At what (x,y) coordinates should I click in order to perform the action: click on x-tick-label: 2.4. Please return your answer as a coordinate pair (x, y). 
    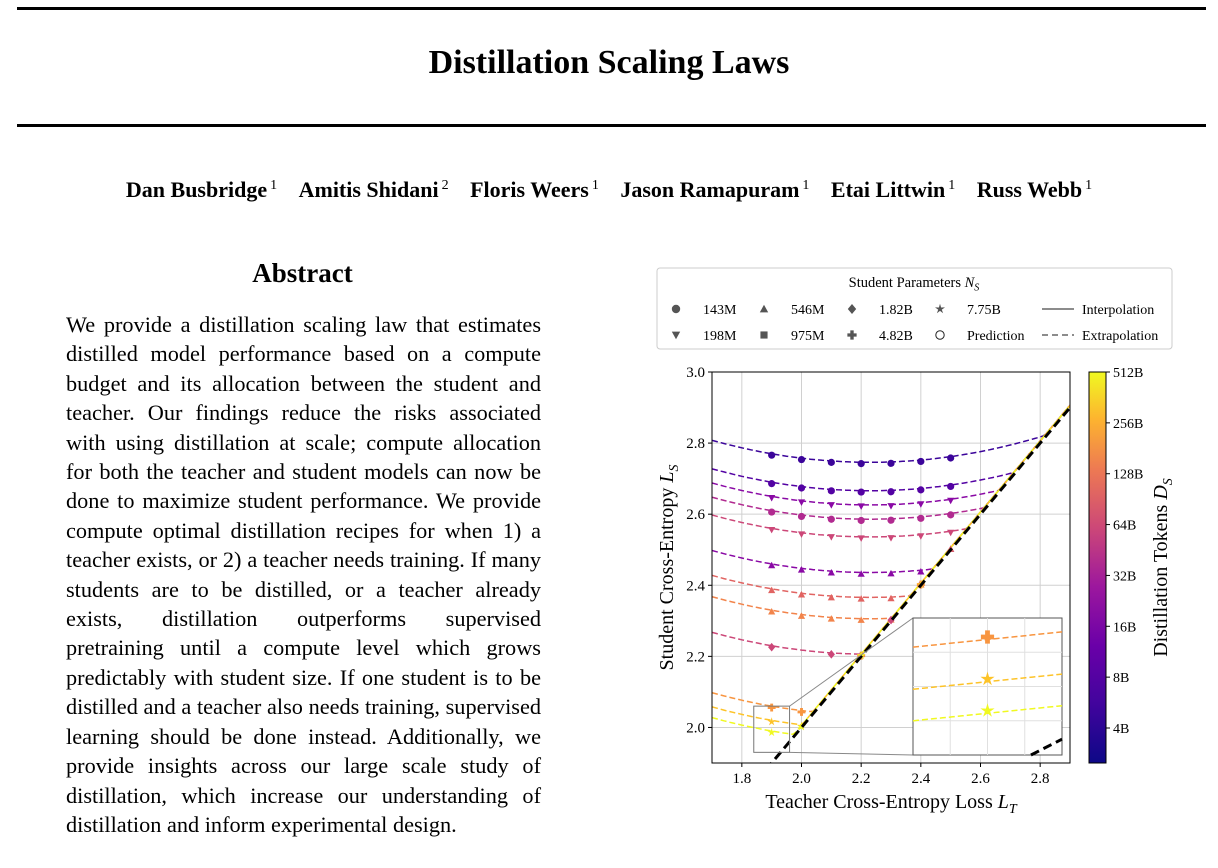
    Looking at the image, I should click on (920, 779).